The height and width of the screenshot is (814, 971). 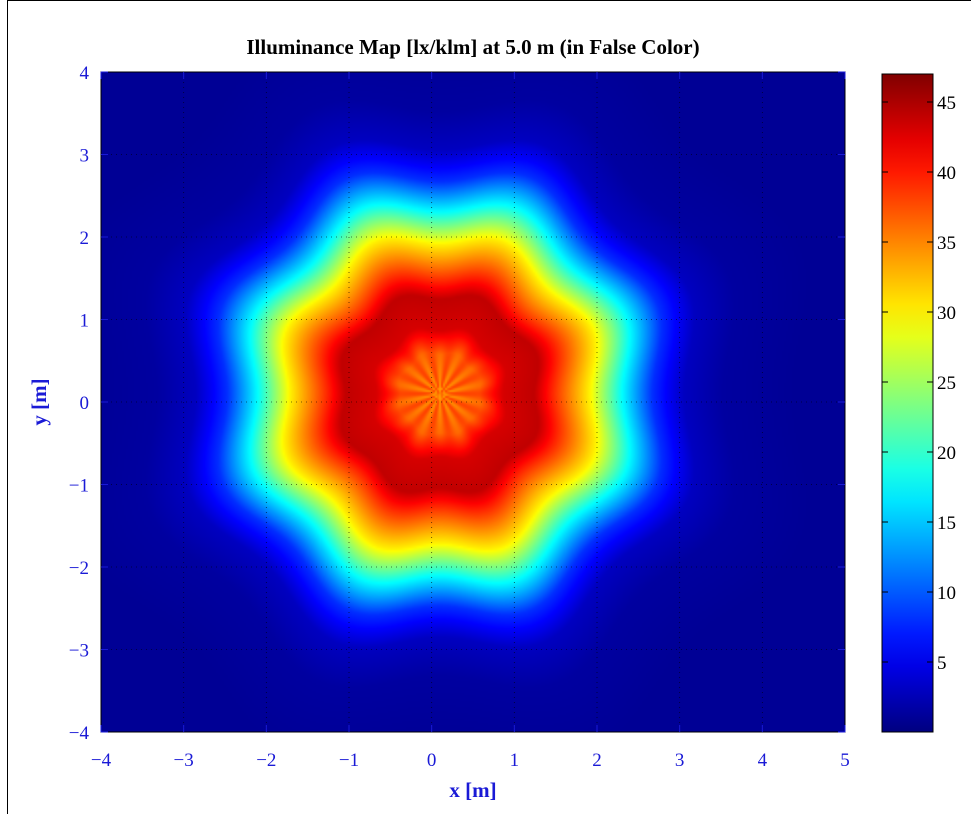 I want to click on x-tick-label: 4, so click(x=763, y=760).